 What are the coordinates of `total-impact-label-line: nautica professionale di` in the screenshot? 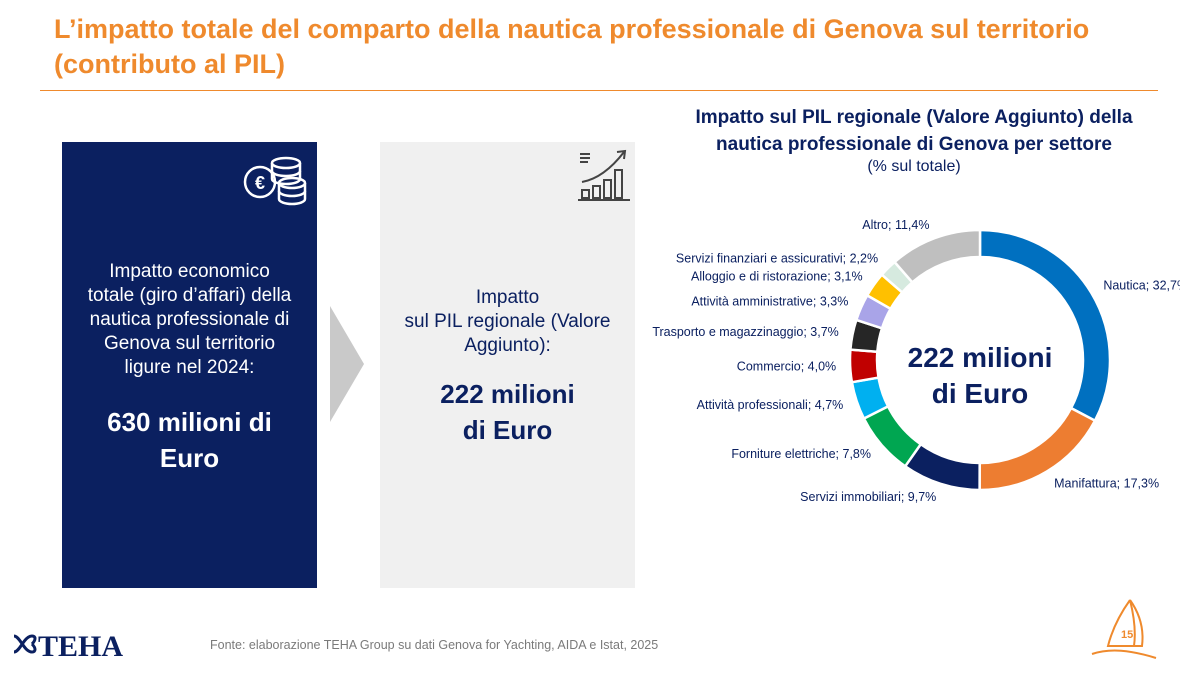 It's located at (189, 319).